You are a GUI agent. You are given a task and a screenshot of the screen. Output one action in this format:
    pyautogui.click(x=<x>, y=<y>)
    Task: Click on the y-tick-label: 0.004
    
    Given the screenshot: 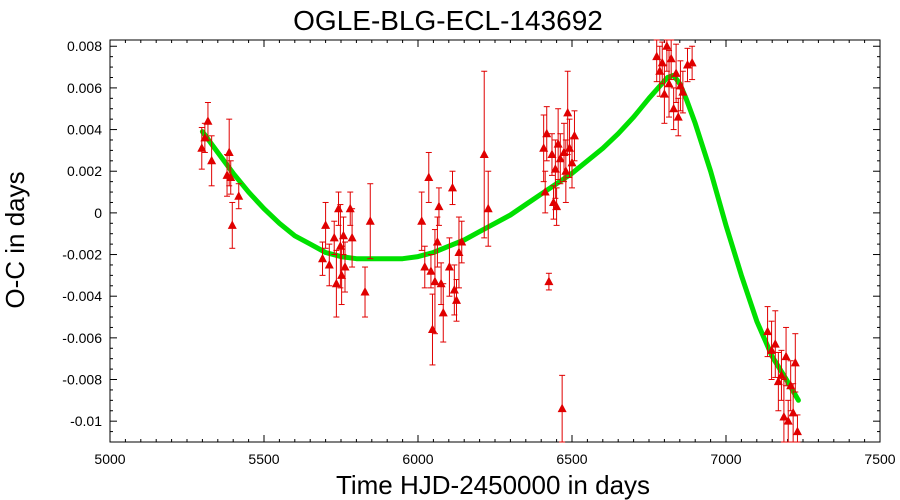 What is the action you would take?
    pyautogui.click(x=84, y=130)
    